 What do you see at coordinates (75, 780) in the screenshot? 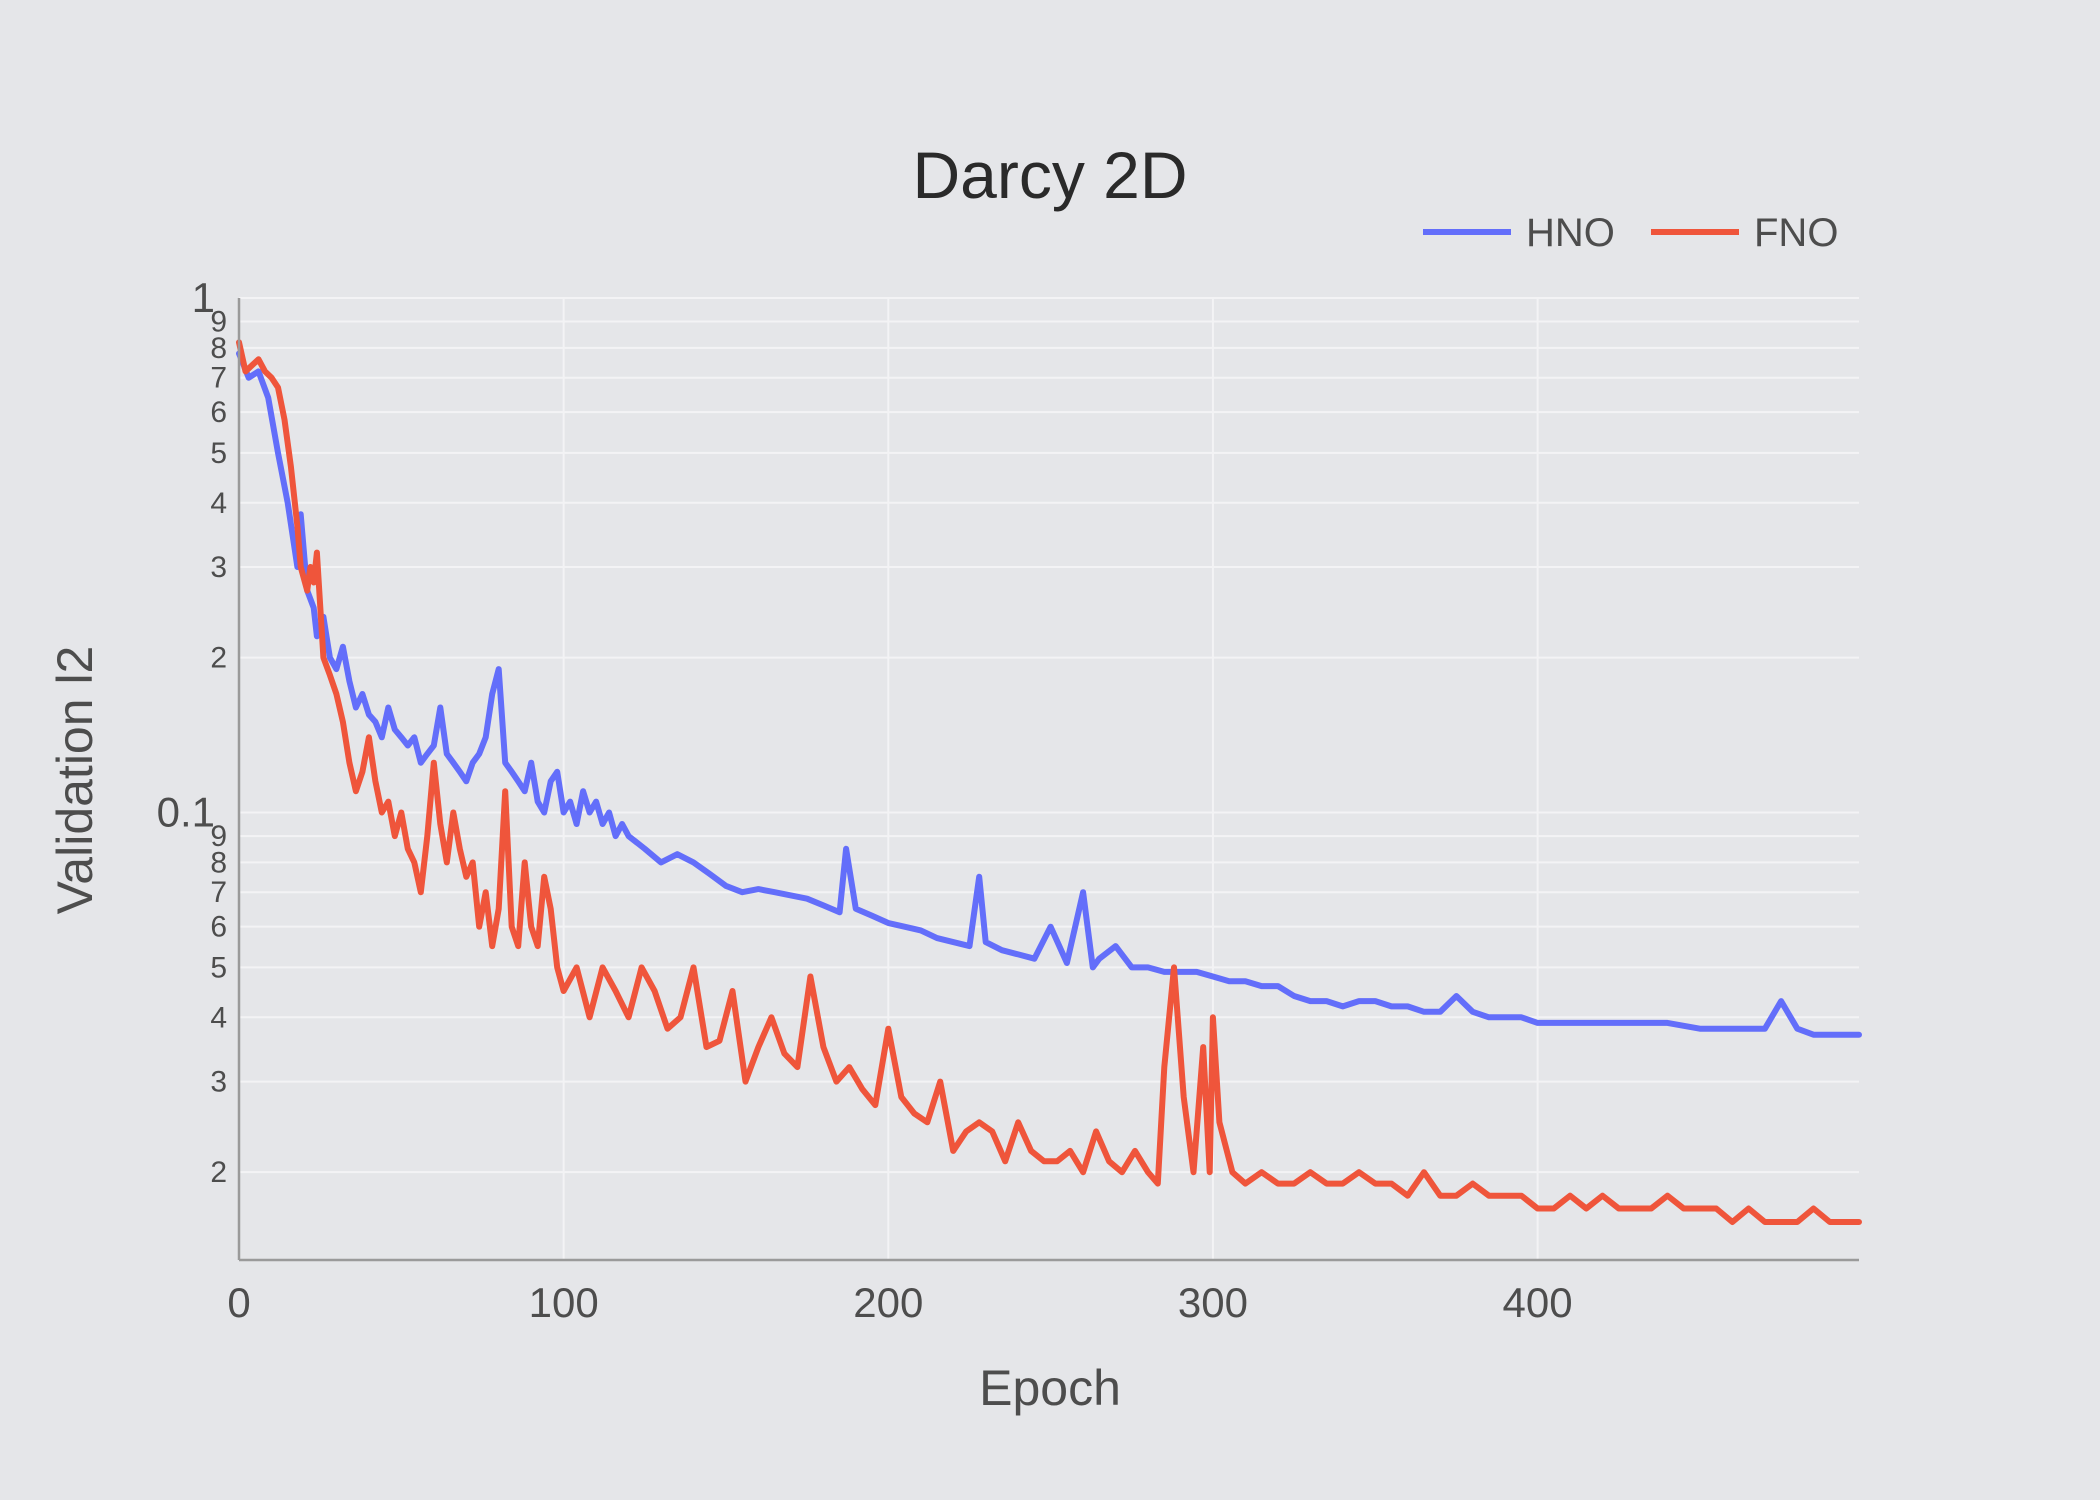
I see `y-axis-title: Validation l2` at bounding box center [75, 780].